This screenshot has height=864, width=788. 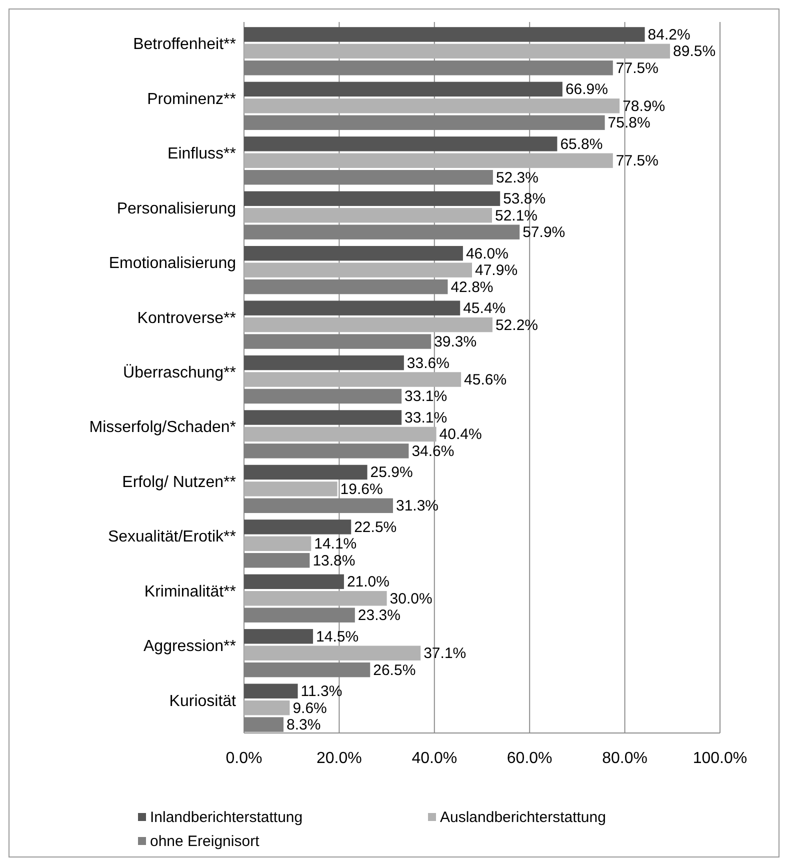 What do you see at coordinates (411, 599) in the screenshot?
I see `text: 30.0%` at bounding box center [411, 599].